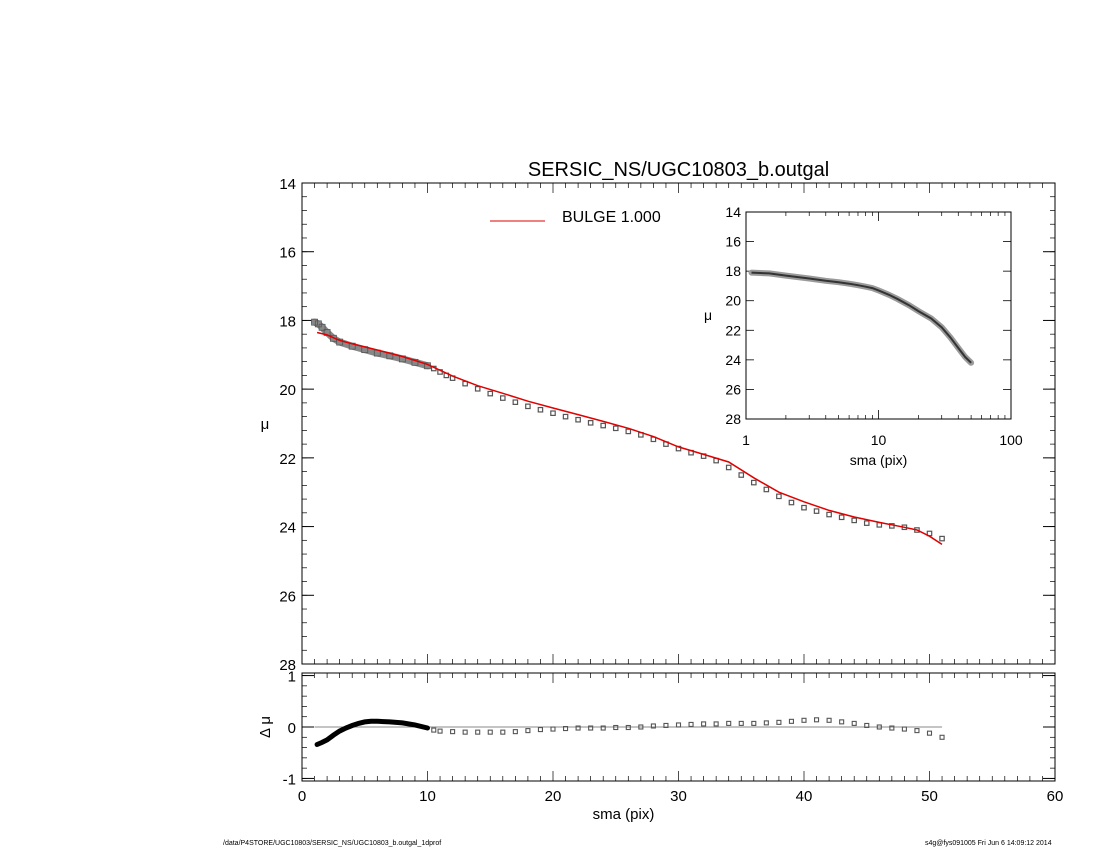 The image size is (1100, 850). I want to click on legend-label: BULGE 1.000, so click(611, 217).